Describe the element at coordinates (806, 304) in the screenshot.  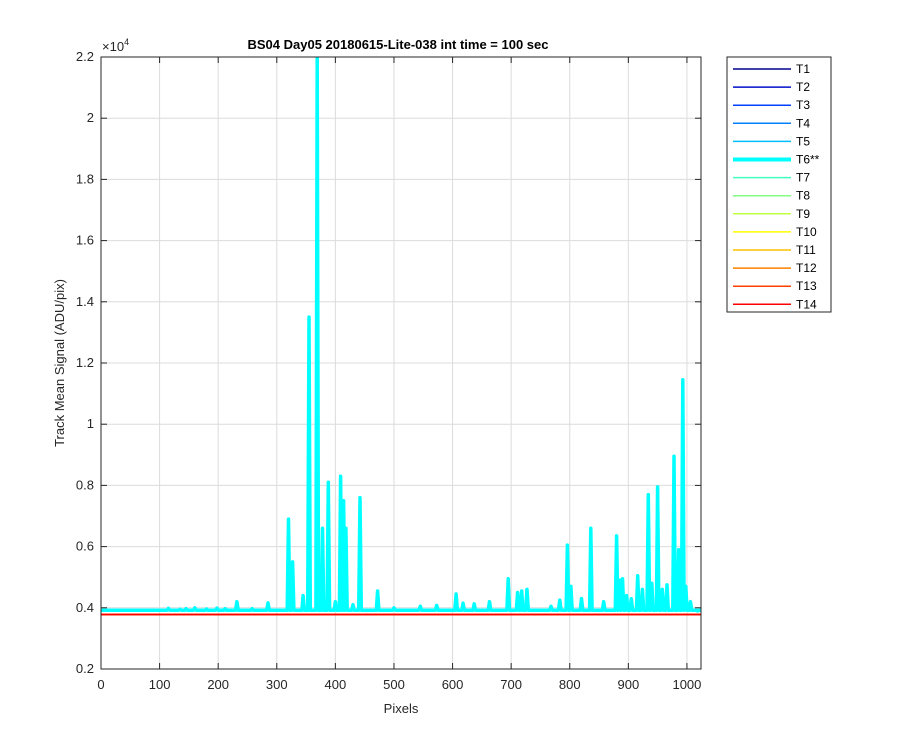
I see `legend-item-label: T14` at that location.